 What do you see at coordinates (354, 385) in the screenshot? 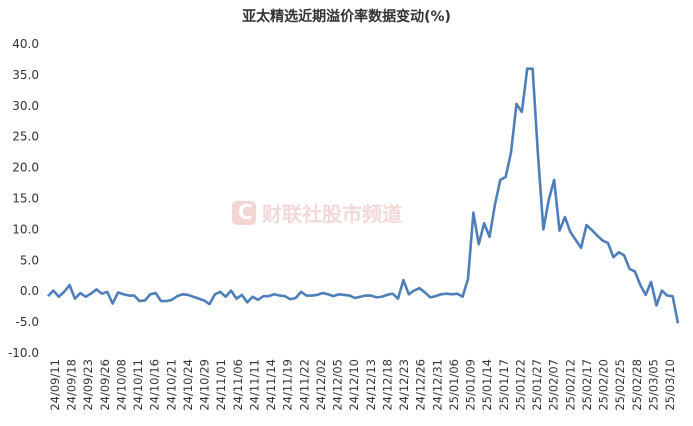
I see `x-tick-label: 24/12/10` at bounding box center [354, 385].